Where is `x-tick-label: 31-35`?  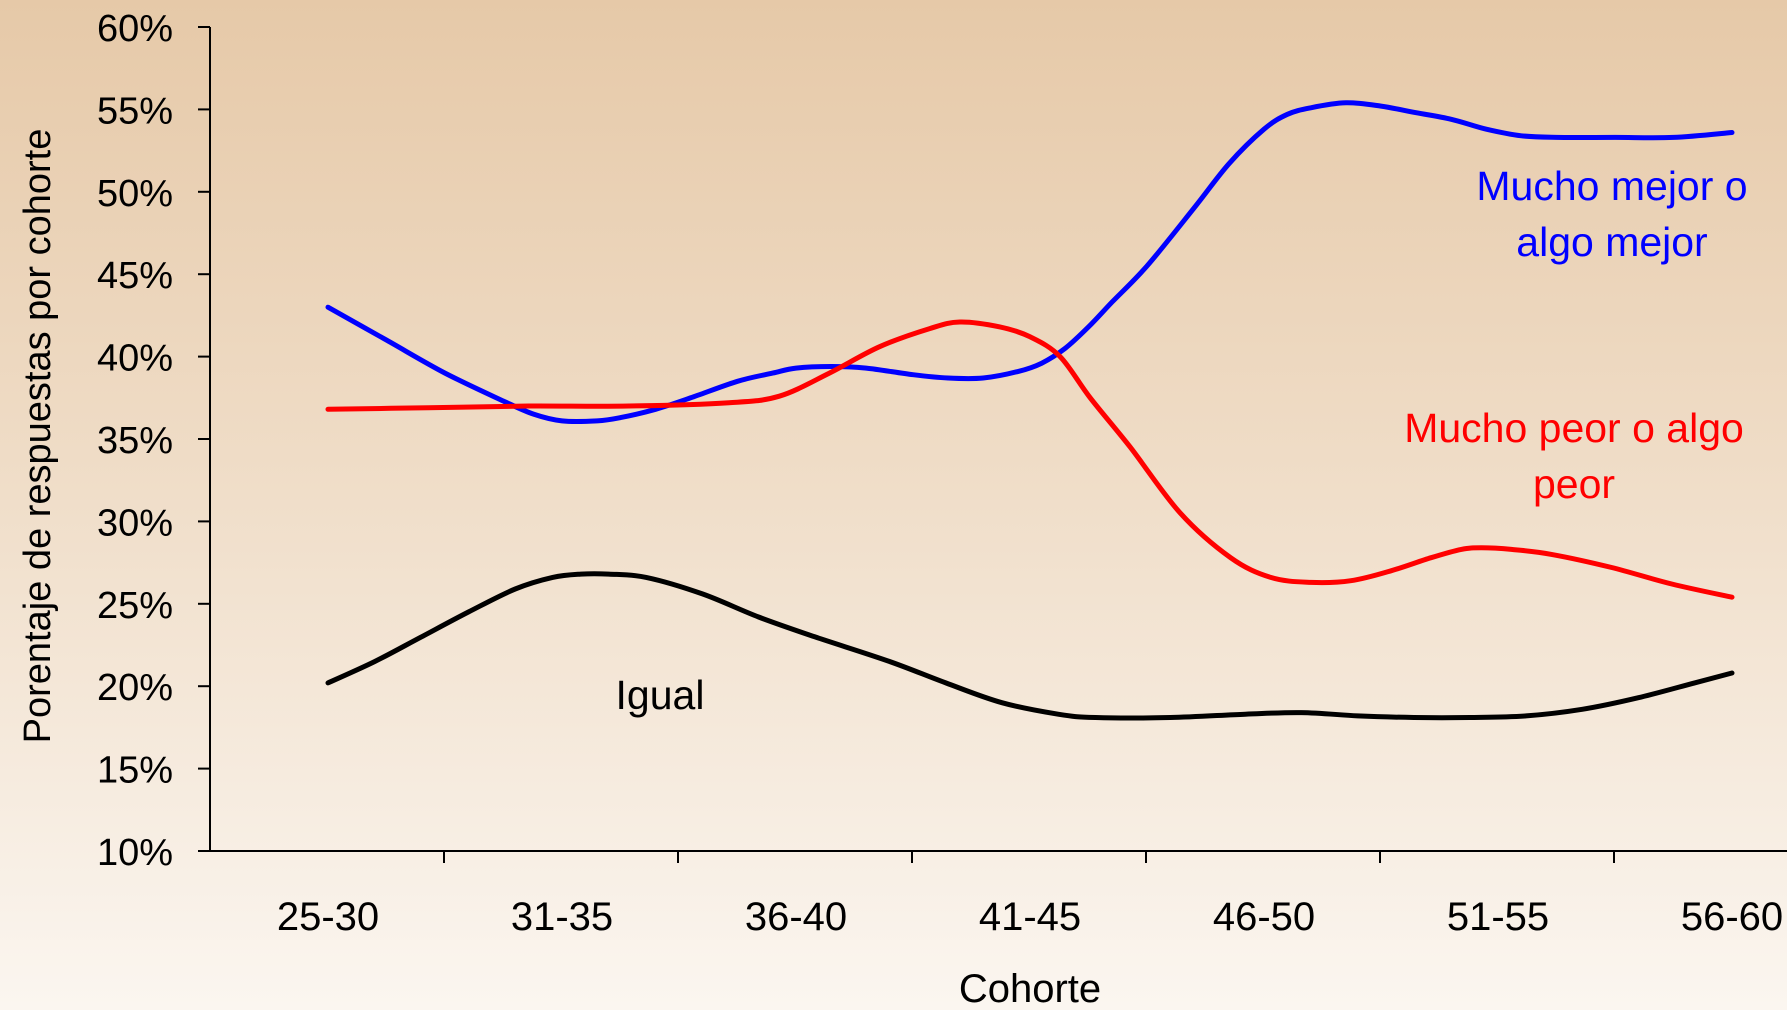
x-tick-label: 31-35 is located at coordinates (562, 917).